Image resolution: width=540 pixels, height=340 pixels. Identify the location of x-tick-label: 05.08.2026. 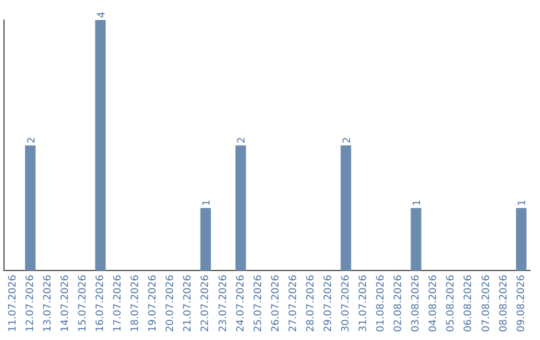
(451, 303).